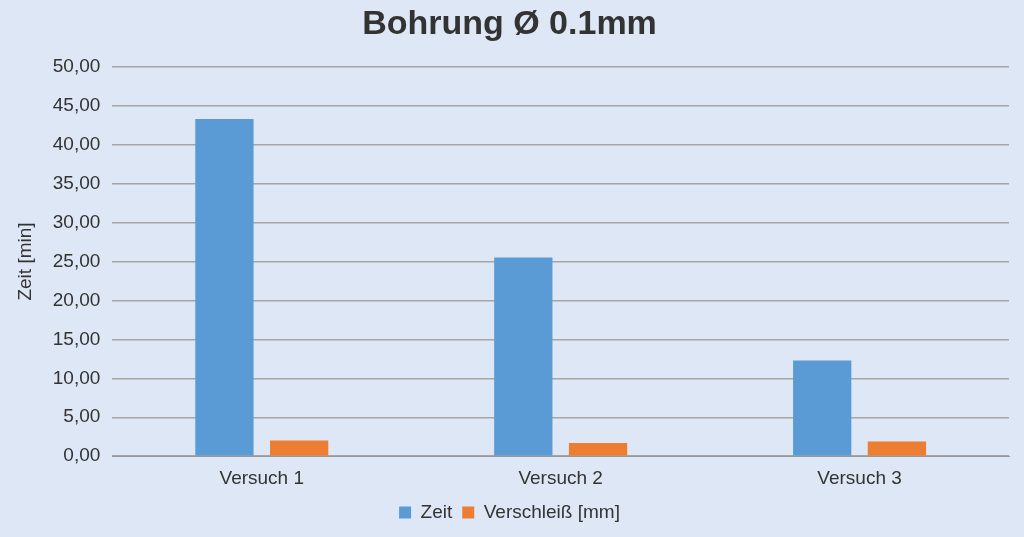  I want to click on y-tick-label: 30,00, so click(76, 221).